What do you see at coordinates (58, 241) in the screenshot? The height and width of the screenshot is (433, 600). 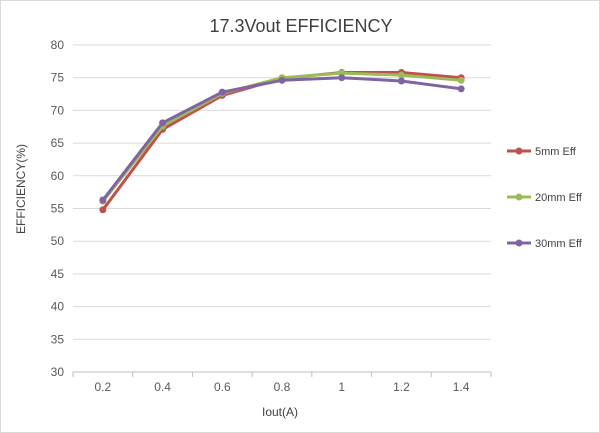 I see `y-tick-label: 50` at bounding box center [58, 241].